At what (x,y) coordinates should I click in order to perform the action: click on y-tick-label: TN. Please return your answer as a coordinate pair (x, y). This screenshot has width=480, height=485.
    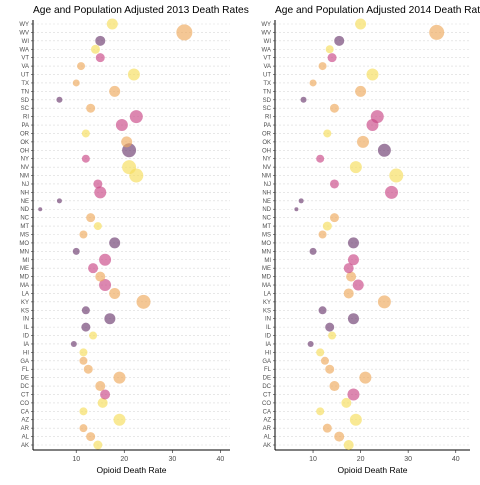
    Looking at the image, I should click on (25, 92).